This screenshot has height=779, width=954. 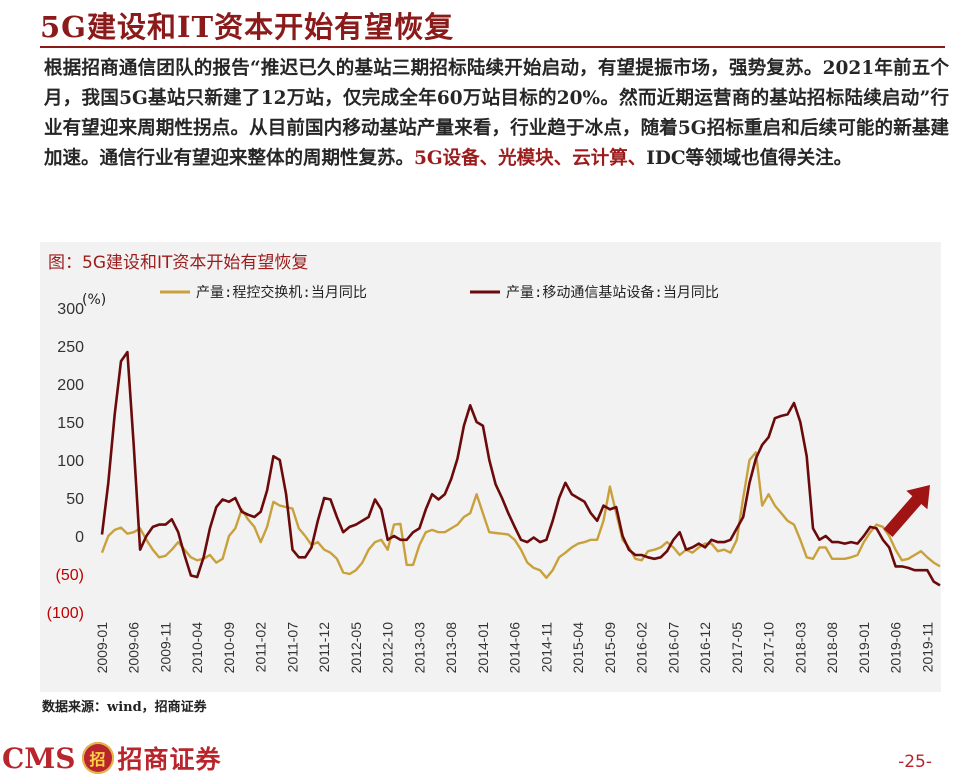 I want to click on x-tick-label: 2017-10, so click(x=769, y=648).